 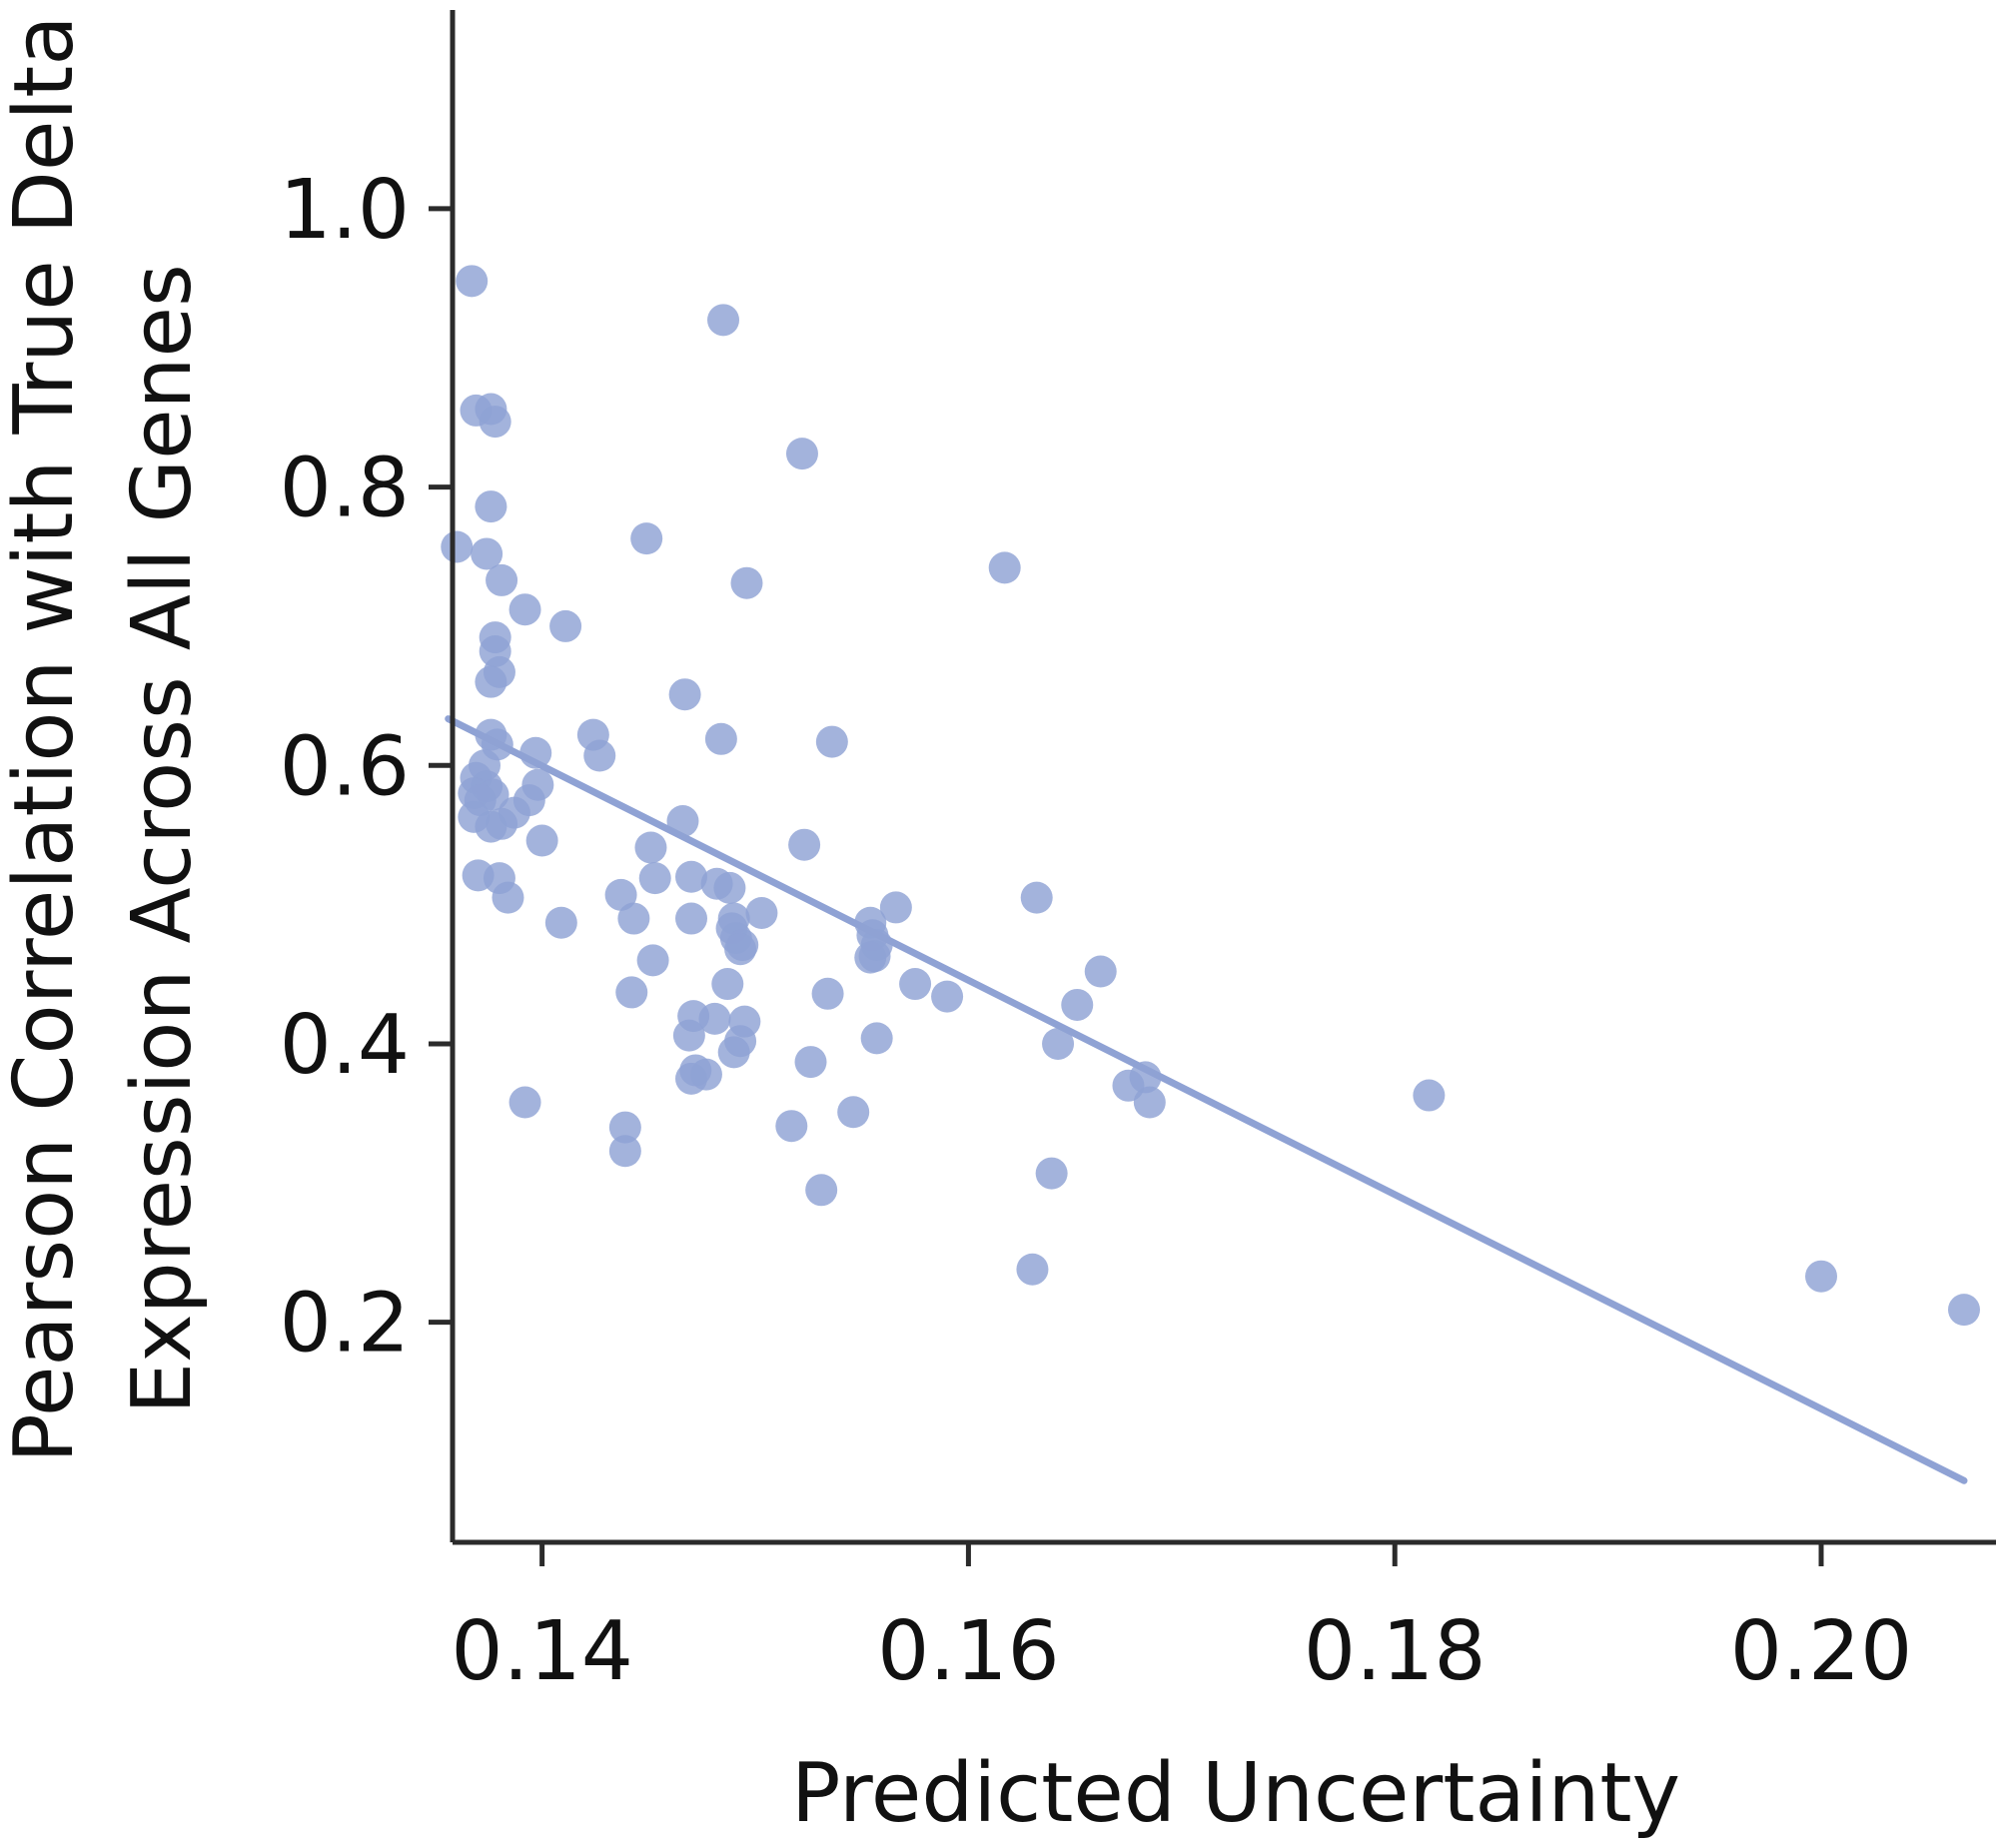 I want to click on x-tick-label: 0.16, so click(x=969, y=1651).